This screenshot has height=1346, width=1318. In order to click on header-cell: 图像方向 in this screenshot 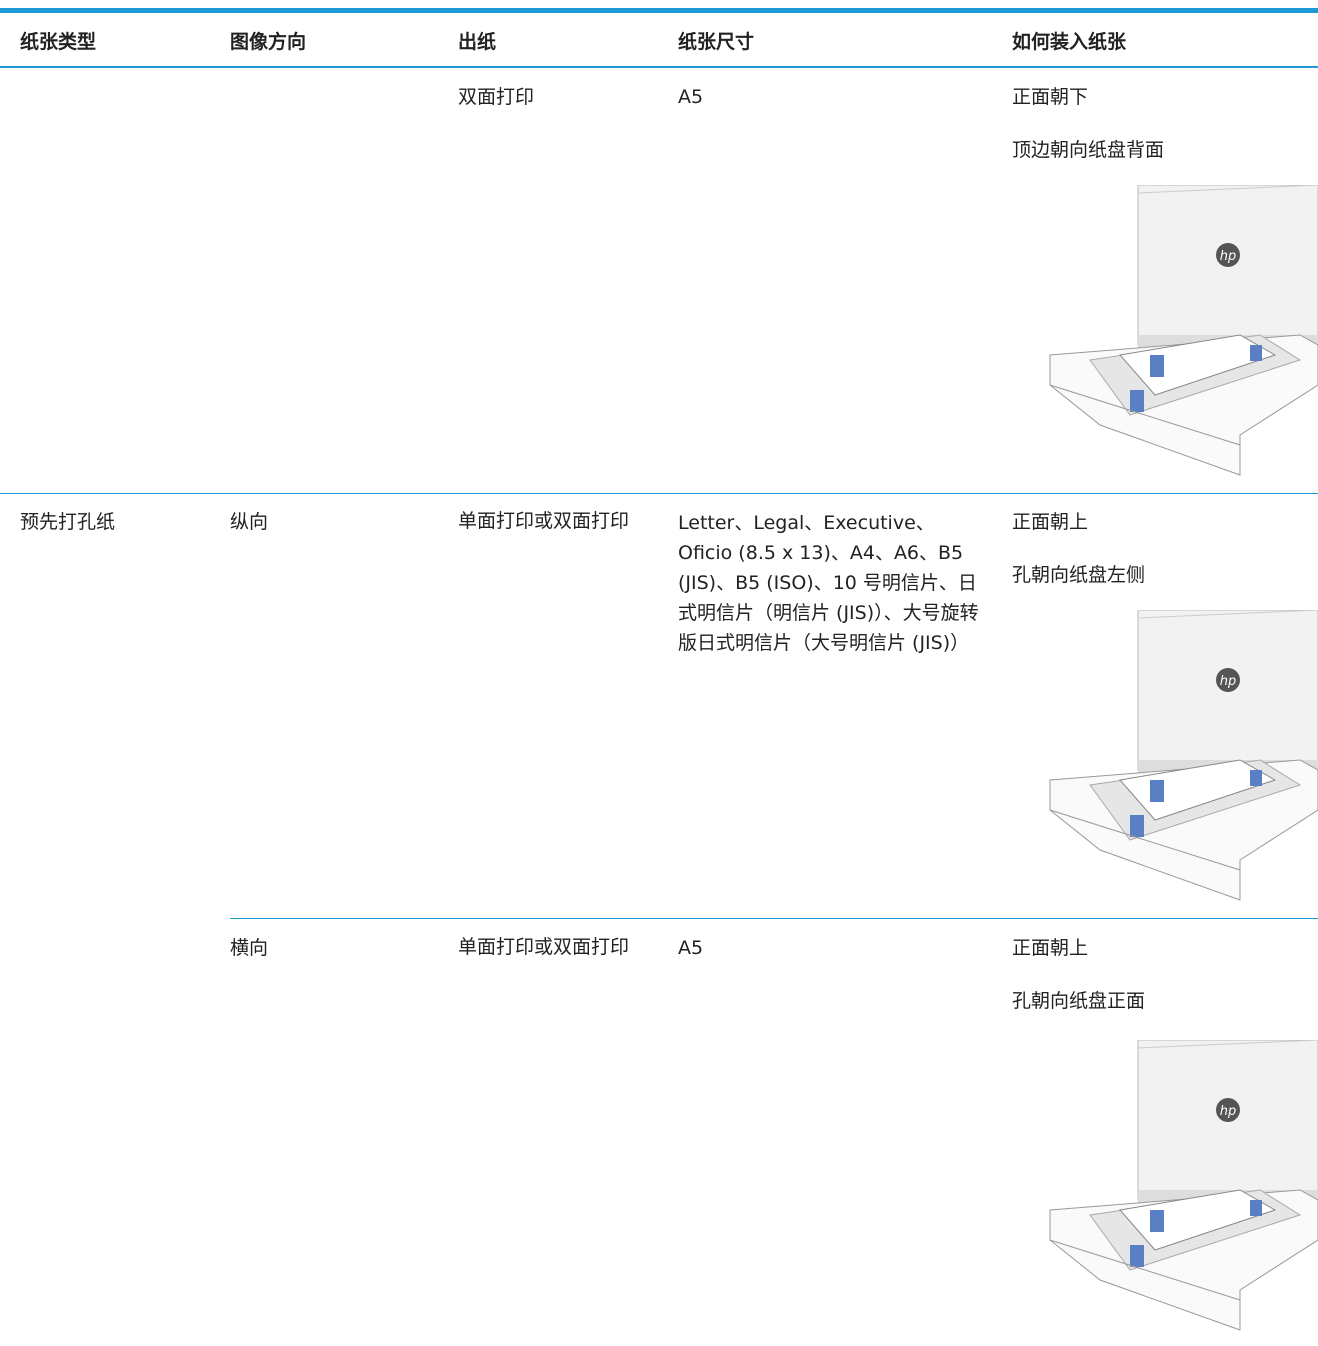, I will do `click(268, 42)`.